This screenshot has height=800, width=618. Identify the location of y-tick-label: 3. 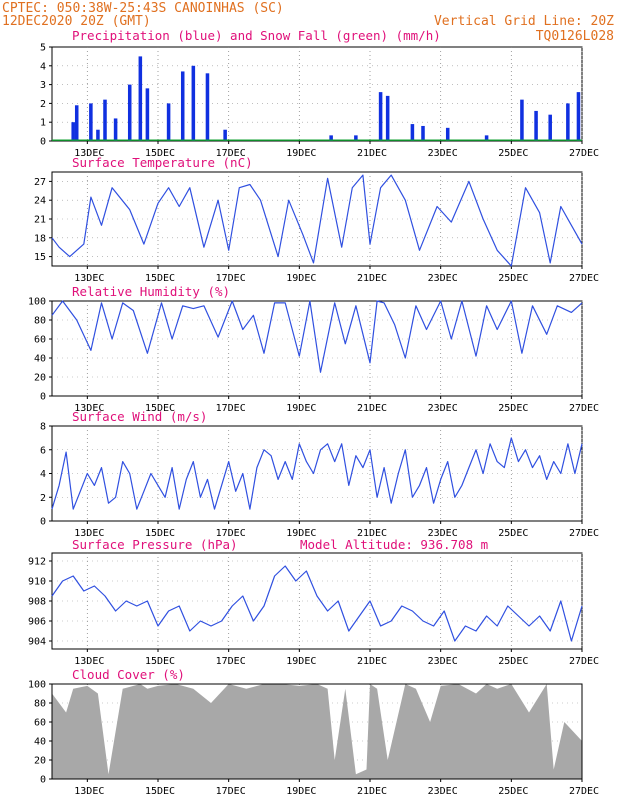
(43, 85).